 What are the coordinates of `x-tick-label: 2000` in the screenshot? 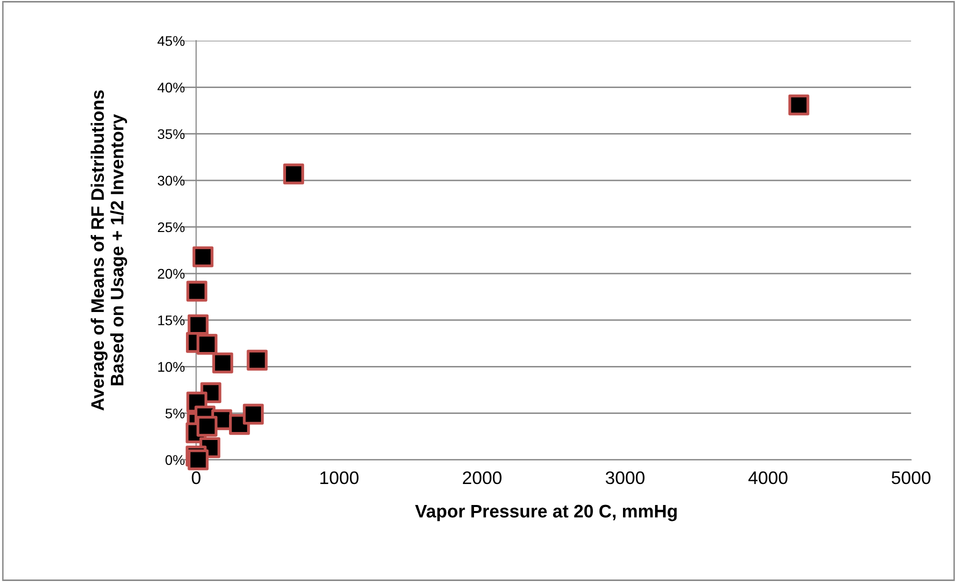 It's located at (482, 477).